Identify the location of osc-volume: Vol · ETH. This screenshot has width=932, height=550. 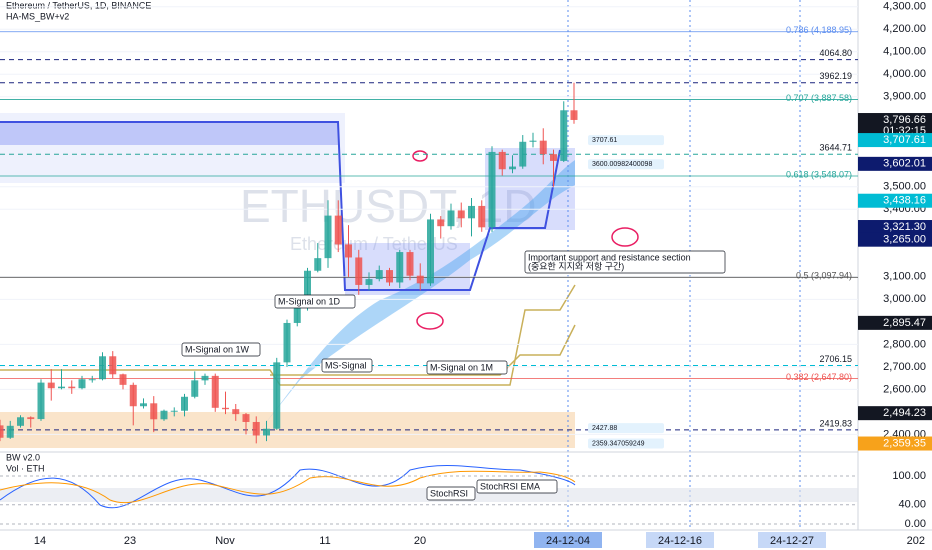
(25, 468).